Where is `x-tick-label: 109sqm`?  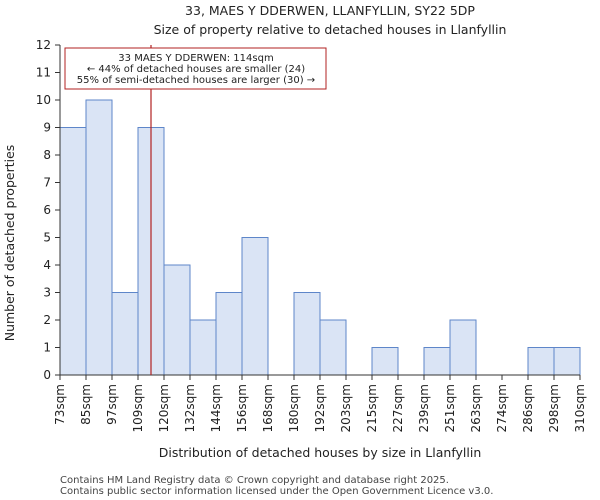
x-tick-label: 109sqm is located at coordinates (138, 408).